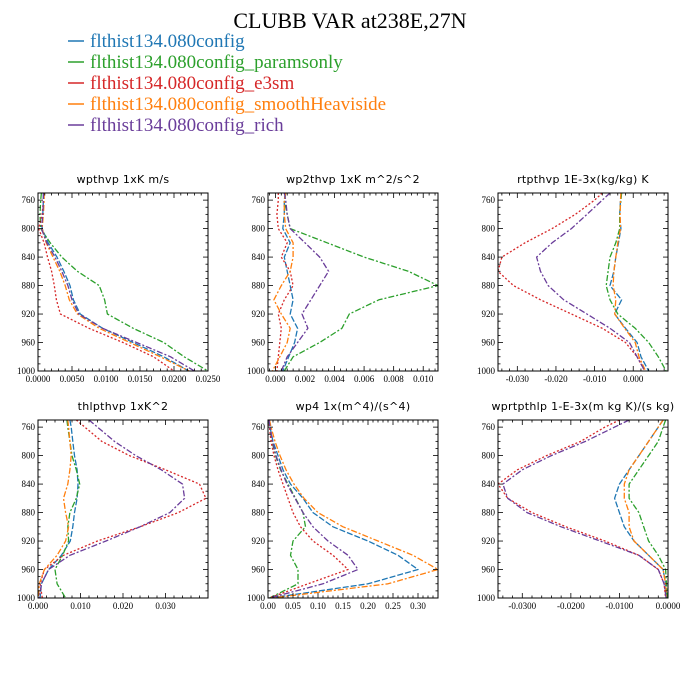 The image size is (700, 700). What do you see at coordinates (556, 379) in the screenshot?
I see `x-tick-label: -0.020` at bounding box center [556, 379].